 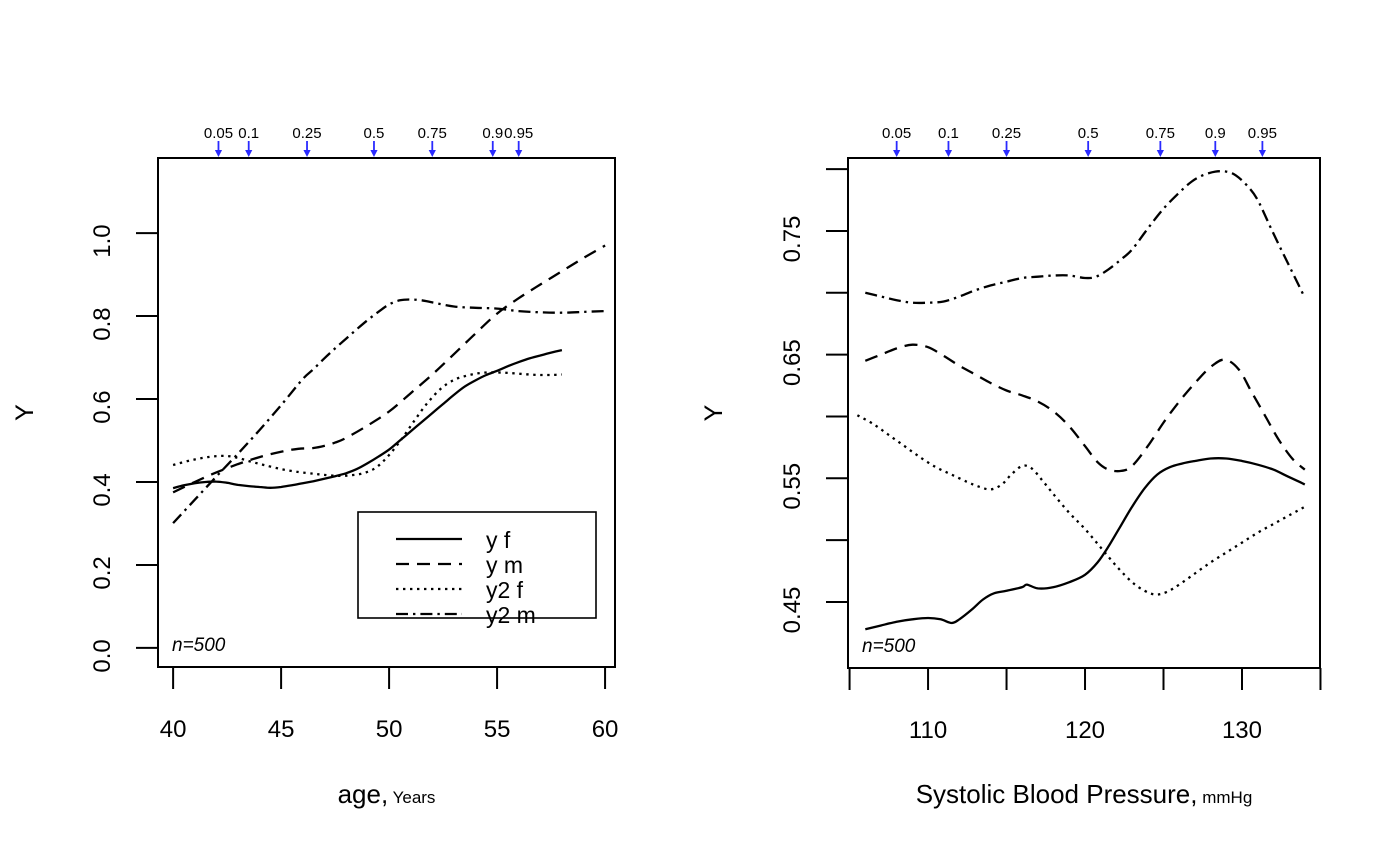 I want to click on y-tick-label: 0.4, so click(x=102, y=489).